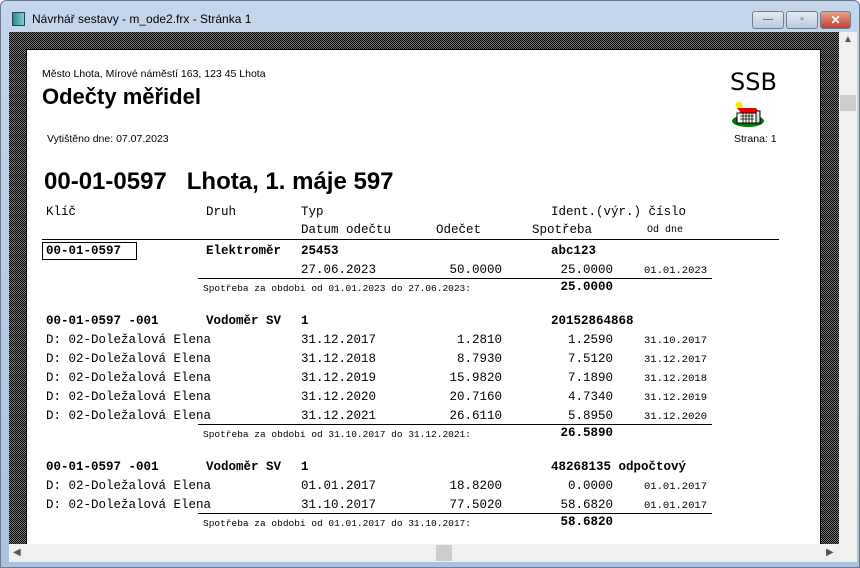  I want to click on reading-consumption: 1.2590, so click(590, 340).